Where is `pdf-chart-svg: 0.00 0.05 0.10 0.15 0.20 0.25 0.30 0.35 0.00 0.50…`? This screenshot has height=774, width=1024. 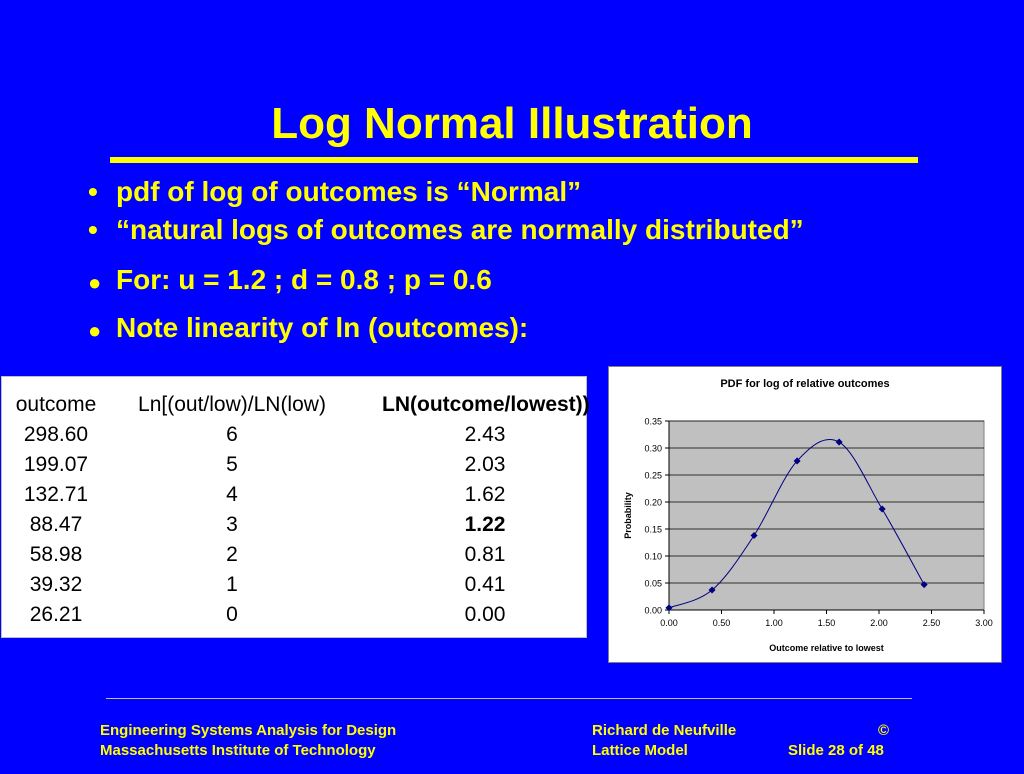
pdf-chart-svg: 0.00 0.05 0.10 0.15 0.20 0.25 0.30 0.35 0.00 0.50… is located at coordinates (808, 515).